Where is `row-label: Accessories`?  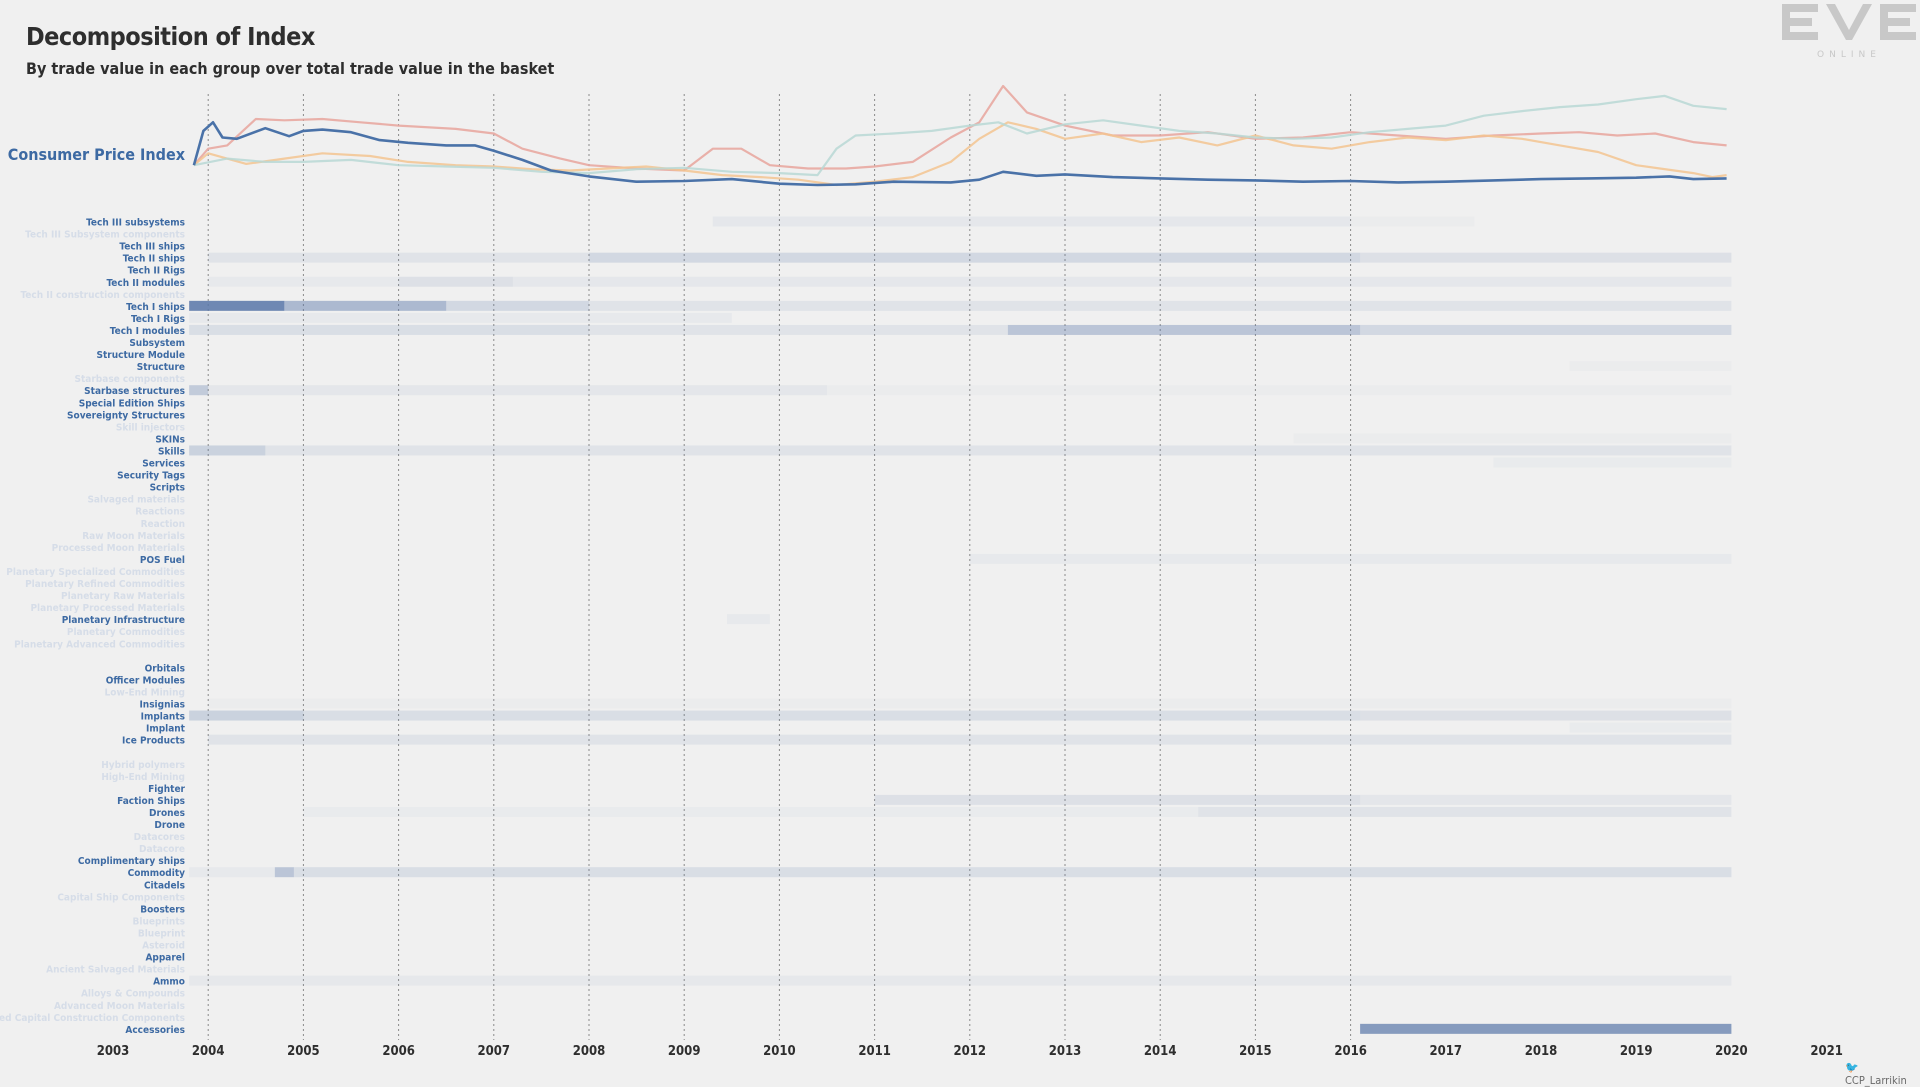 row-label: Accessories is located at coordinates (155, 1030).